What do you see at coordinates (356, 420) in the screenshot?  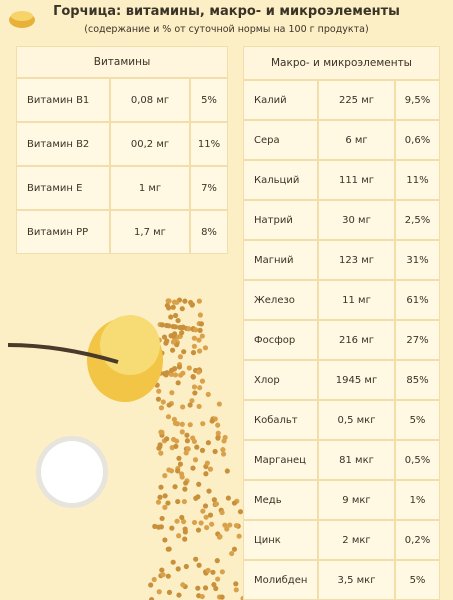 I see `row-amount: 0,5 мкг` at bounding box center [356, 420].